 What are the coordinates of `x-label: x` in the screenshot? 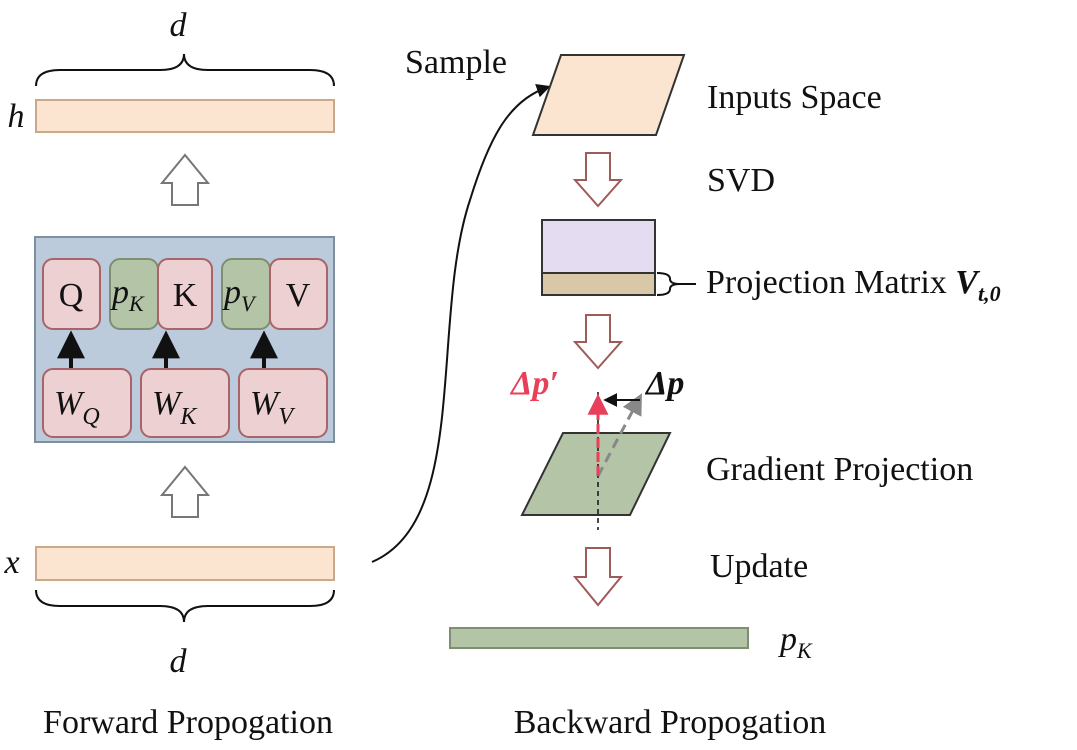 It's located at (11, 562).